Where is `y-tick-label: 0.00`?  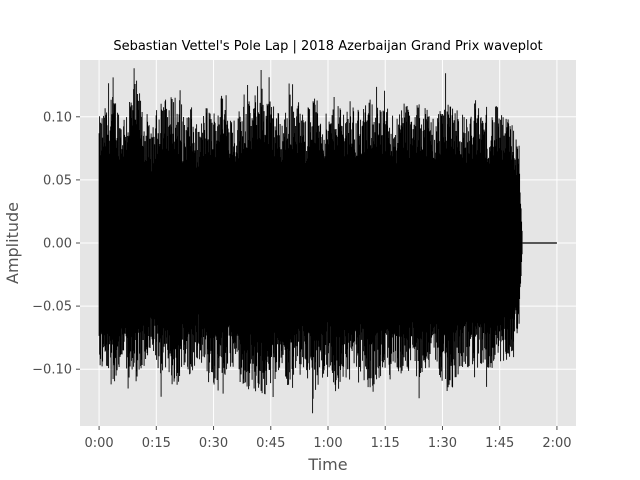 y-tick-label: 0.00 is located at coordinates (57, 244).